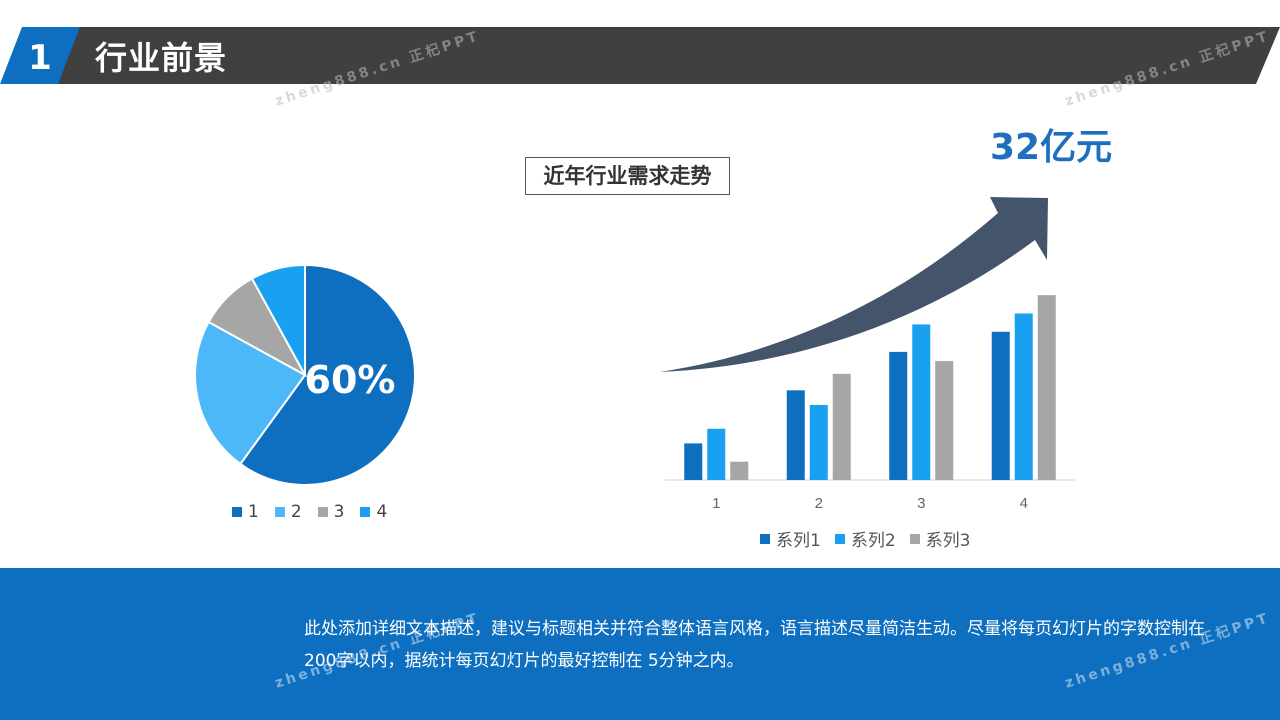  What do you see at coordinates (1024, 503) in the screenshot?
I see `x-tick-label: 4` at bounding box center [1024, 503].